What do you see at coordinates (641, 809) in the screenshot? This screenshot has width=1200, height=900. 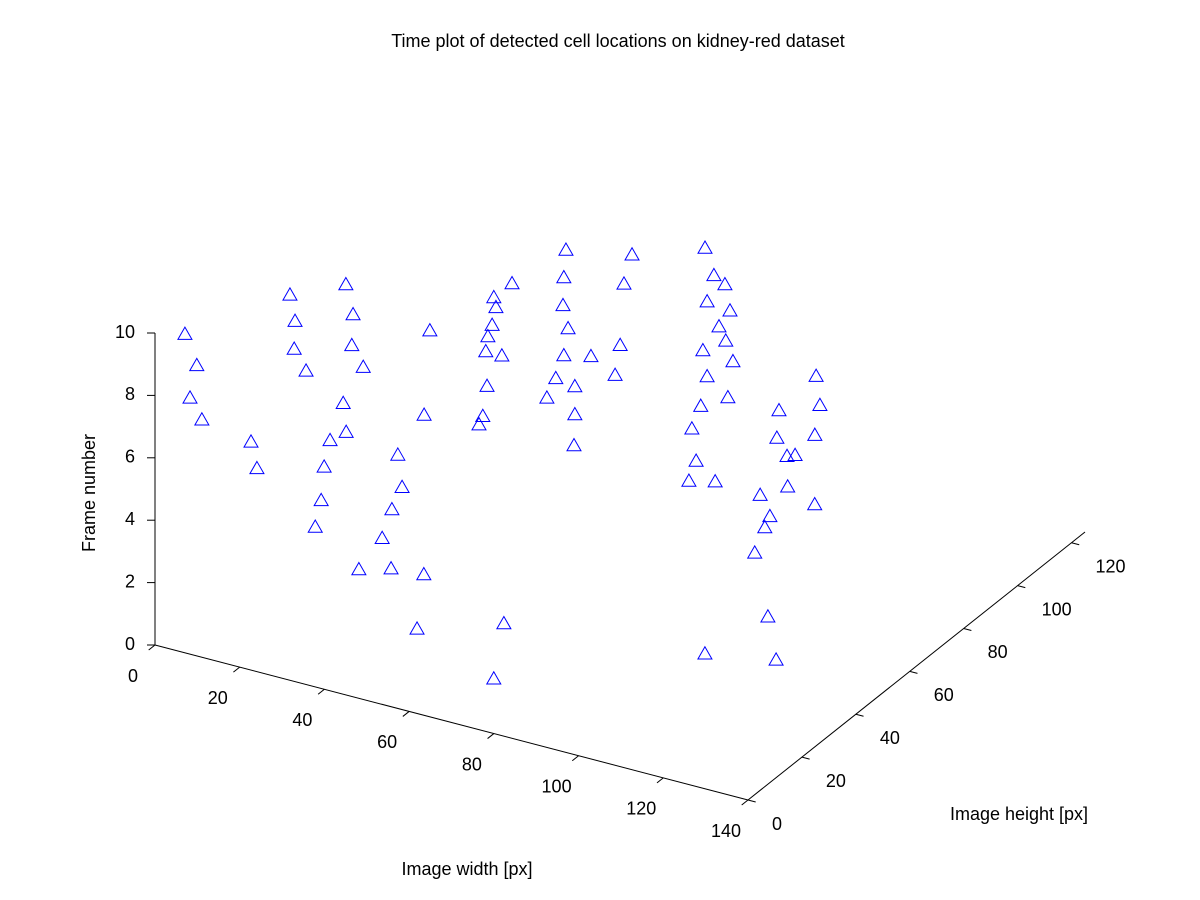 I see `x-tick-label: 120` at bounding box center [641, 809].